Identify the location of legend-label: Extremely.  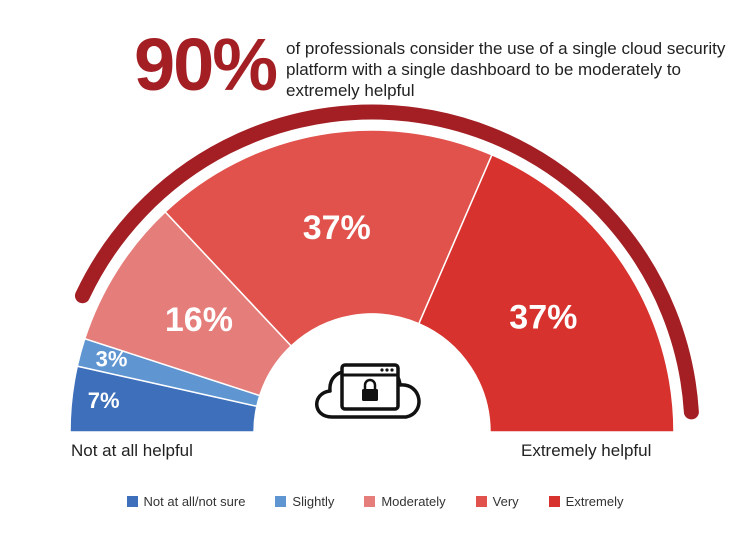
(594, 501).